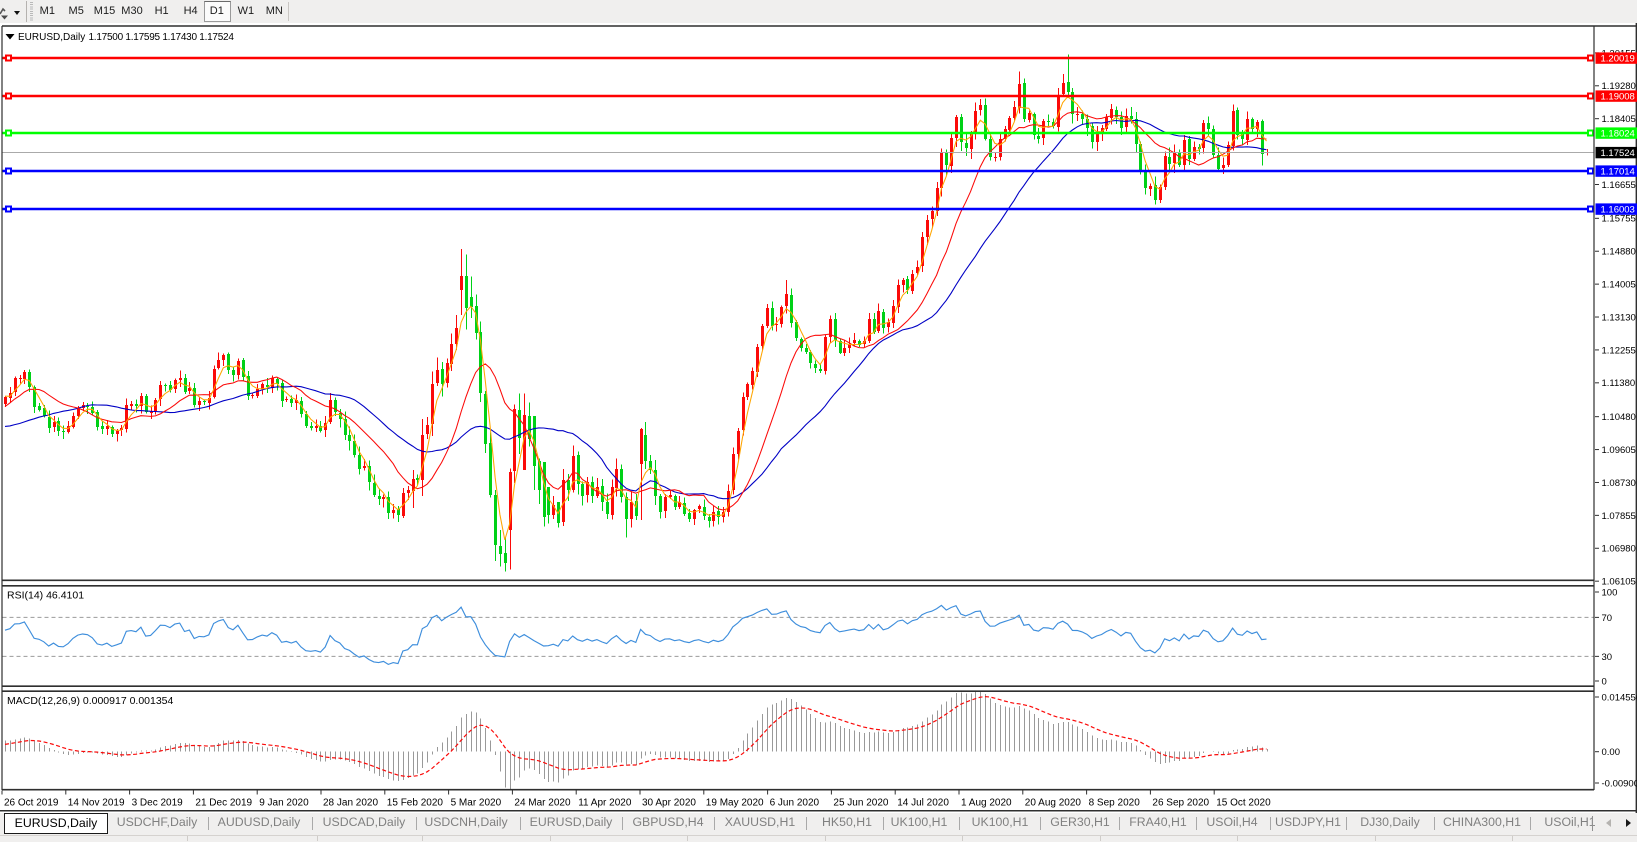 This screenshot has width=1637, height=842. What do you see at coordinates (923, 803) in the screenshot?
I see `svg-text: 14 Jul 2020` at bounding box center [923, 803].